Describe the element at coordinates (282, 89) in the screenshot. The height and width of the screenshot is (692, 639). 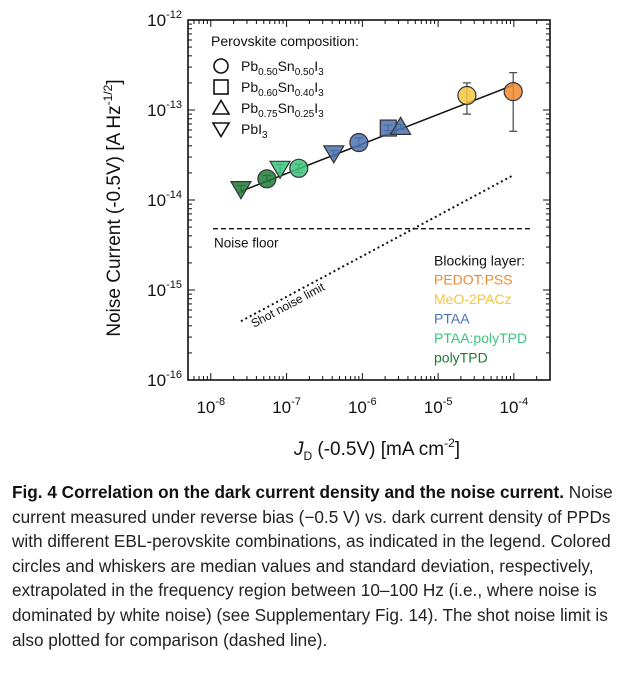
I see `legend-composition-label: Pb0.60Sn0.40I3` at that location.